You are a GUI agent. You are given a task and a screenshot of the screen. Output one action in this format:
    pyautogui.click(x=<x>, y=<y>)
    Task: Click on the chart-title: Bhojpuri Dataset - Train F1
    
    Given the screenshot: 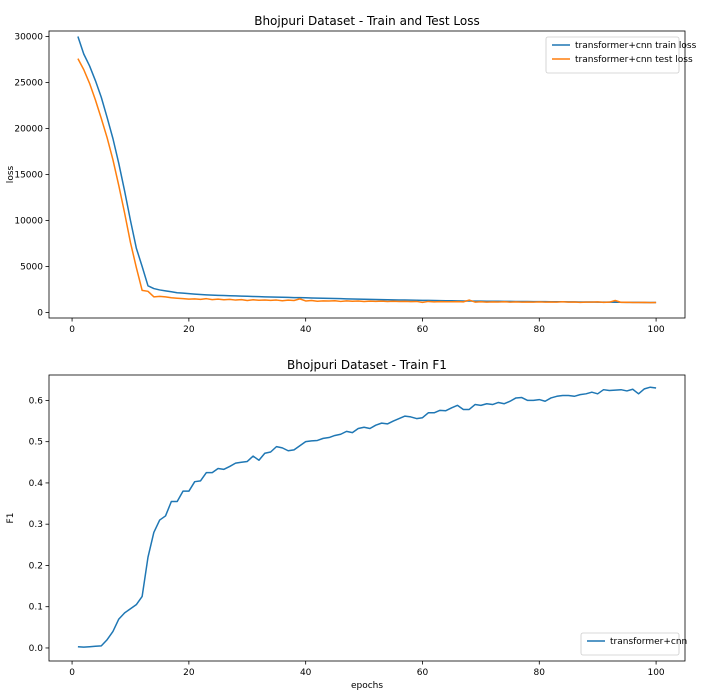 What is the action you would take?
    pyautogui.click(x=367, y=365)
    